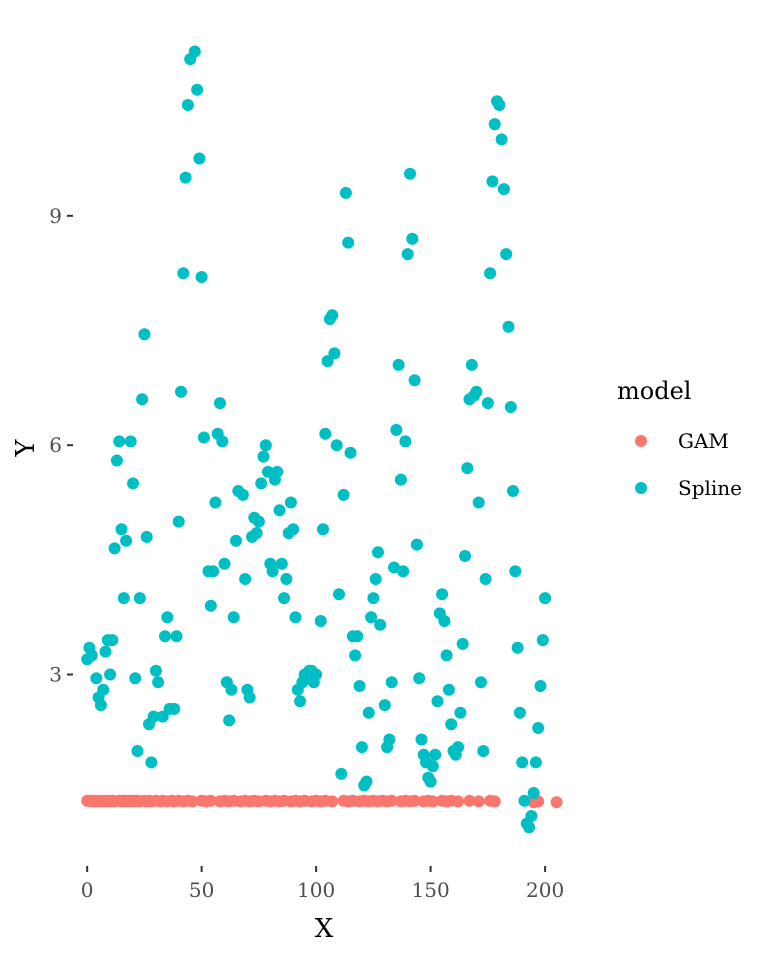  I want to click on x-tick-label: 0, so click(87, 890).